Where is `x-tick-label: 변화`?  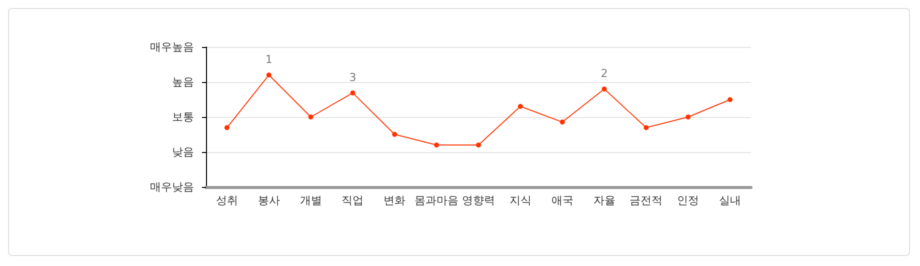 x-tick-label: 변화 is located at coordinates (395, 200).